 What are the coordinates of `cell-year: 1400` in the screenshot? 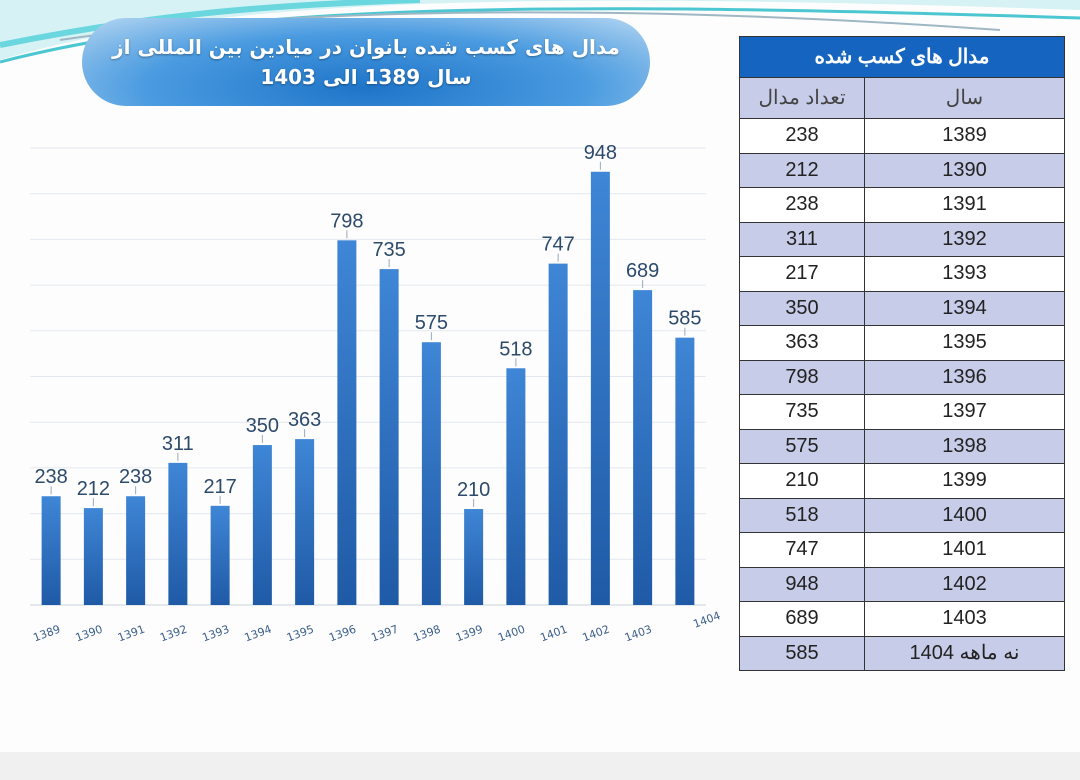 It's located at (964, 514).